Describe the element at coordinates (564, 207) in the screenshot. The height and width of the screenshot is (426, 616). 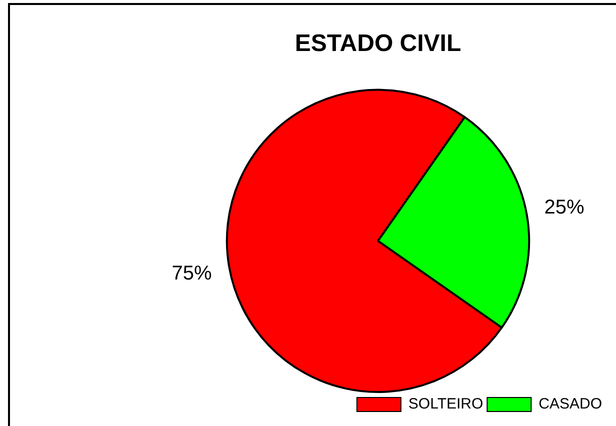
I see `data-label: 25%` at that location.